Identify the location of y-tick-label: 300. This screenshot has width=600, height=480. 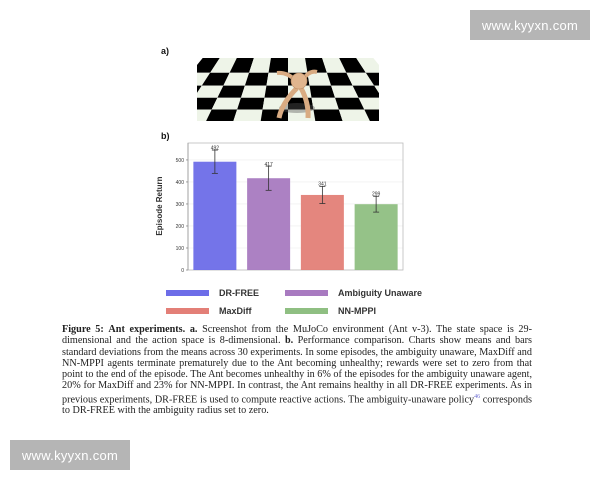
(180, 205).